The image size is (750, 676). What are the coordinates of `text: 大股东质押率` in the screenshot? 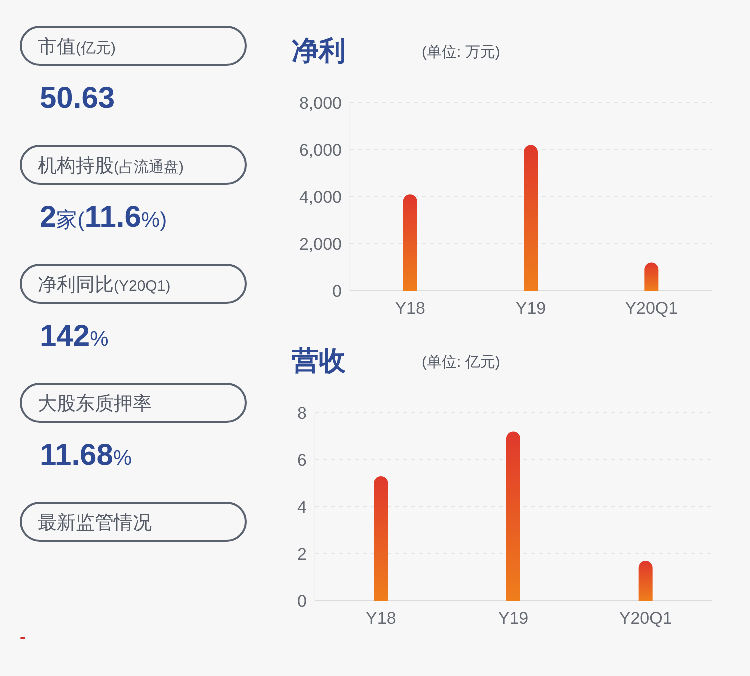 It's located at (95, 404).